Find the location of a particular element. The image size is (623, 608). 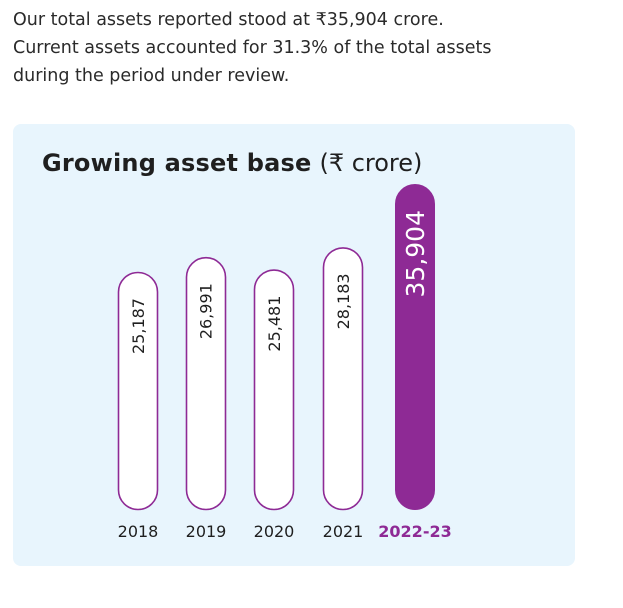

bar-2018 is located at coordinates (138, 391).